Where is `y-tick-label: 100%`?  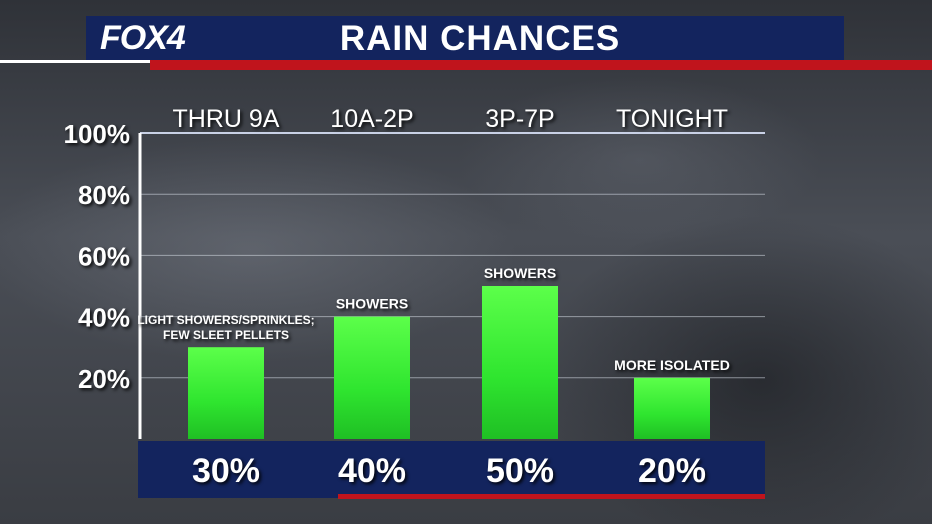
y-tick-label: 100% is located at coordinates (97, 134).